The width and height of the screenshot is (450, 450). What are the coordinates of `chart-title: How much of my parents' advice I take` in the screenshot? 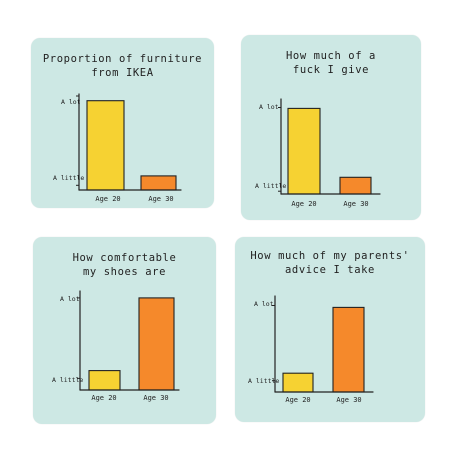 It's located at (330, 263).